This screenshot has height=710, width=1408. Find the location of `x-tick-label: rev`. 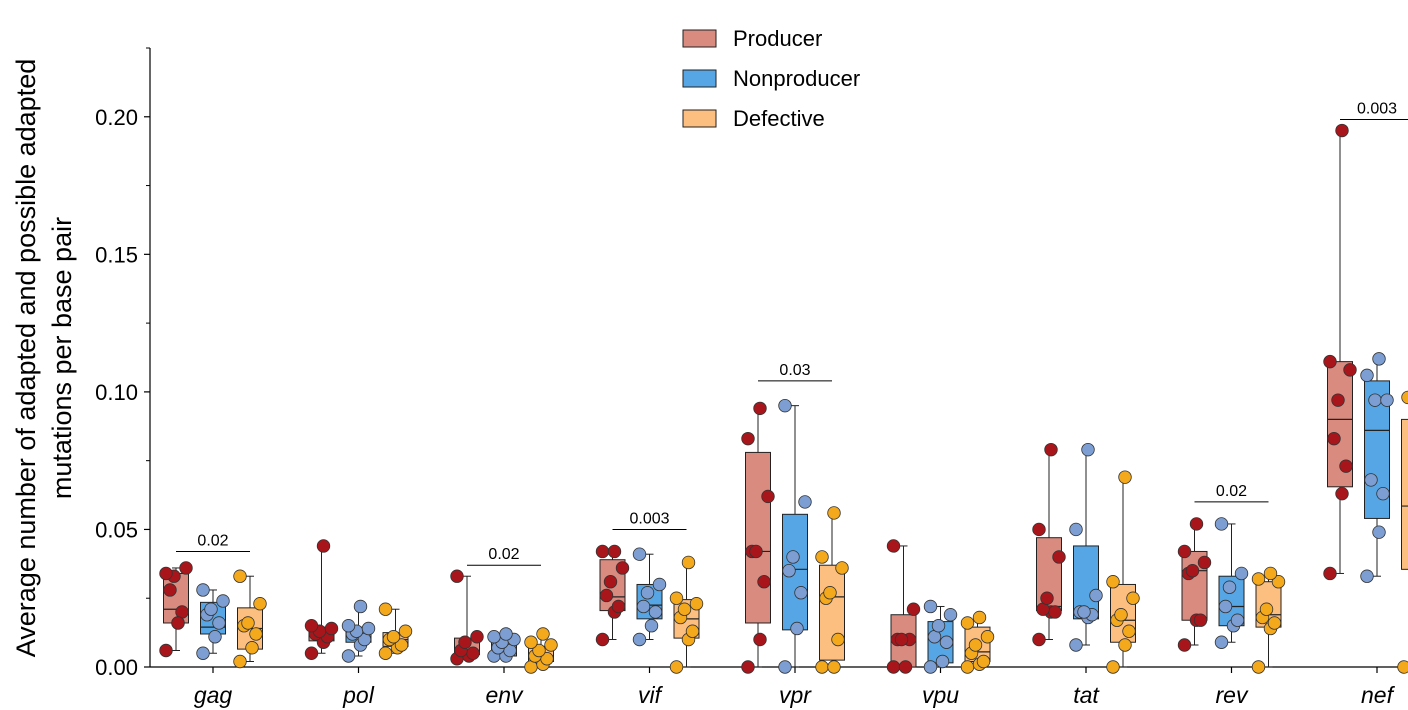

x-tick-label: rev is located at coordinates (1232, 695).